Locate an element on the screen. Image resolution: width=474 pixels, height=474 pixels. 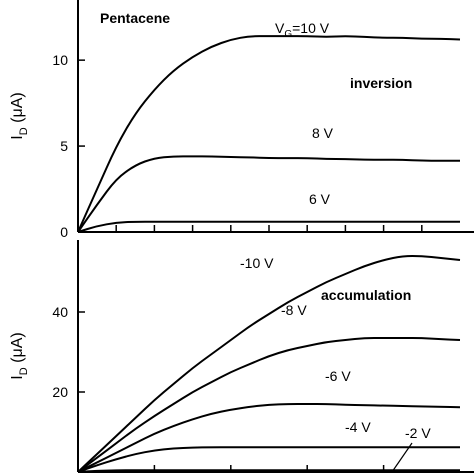
series-label: 8 V is located at coordinates (323, 133).